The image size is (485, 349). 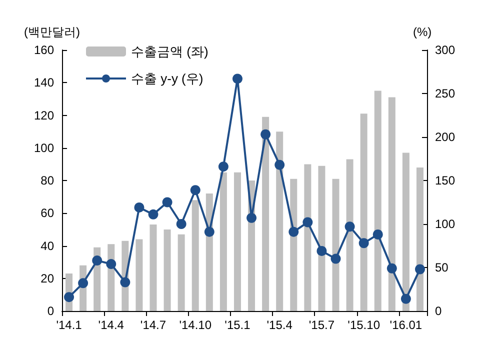 What do you see at coordinates (47, 213) in the screenshot?
I see `y-tick-label: 60` at bounding box center [47, 213].